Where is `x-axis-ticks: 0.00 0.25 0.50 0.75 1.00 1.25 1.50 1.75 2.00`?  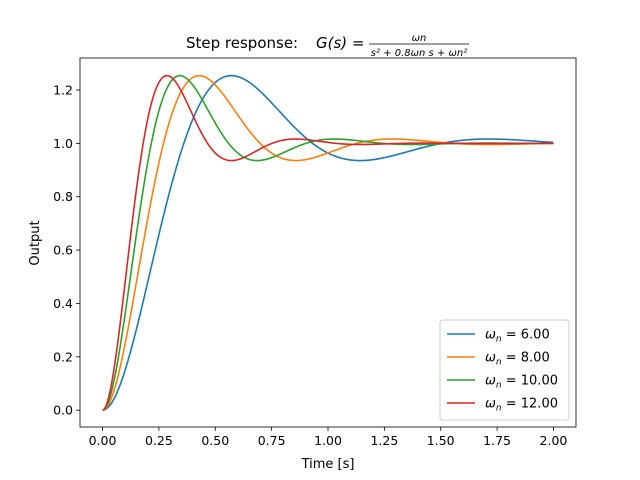
x-axis-ticks: 0.00 0.25 0.50 0.75 1.00 1.25 1.50 1.75 2.00 is located at coordinates (328, 437).